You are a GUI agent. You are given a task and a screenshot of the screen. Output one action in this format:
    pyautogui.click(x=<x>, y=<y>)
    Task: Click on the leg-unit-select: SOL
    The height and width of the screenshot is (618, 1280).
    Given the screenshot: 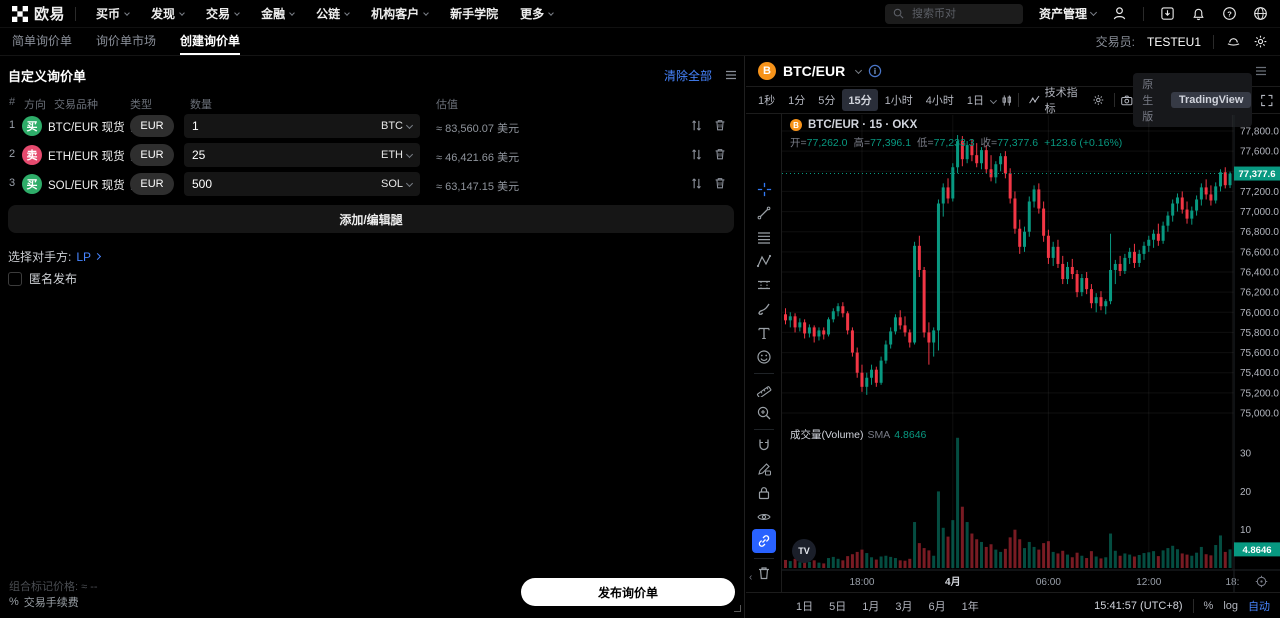 What is the action you would take?
    pyautogui.click(x=397, y=184)
    